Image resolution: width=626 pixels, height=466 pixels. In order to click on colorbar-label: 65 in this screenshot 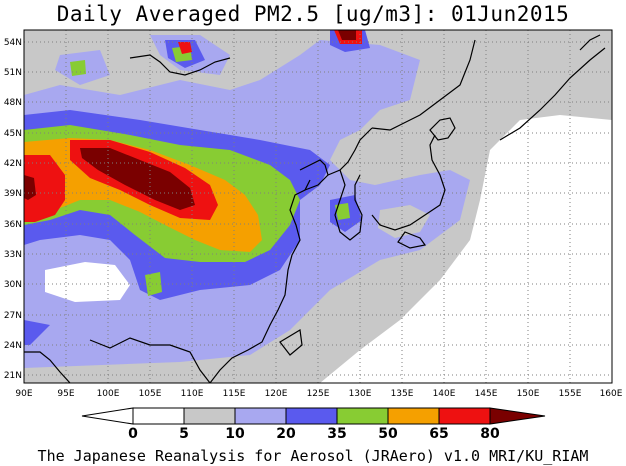, I will do `click(438, 434)`.